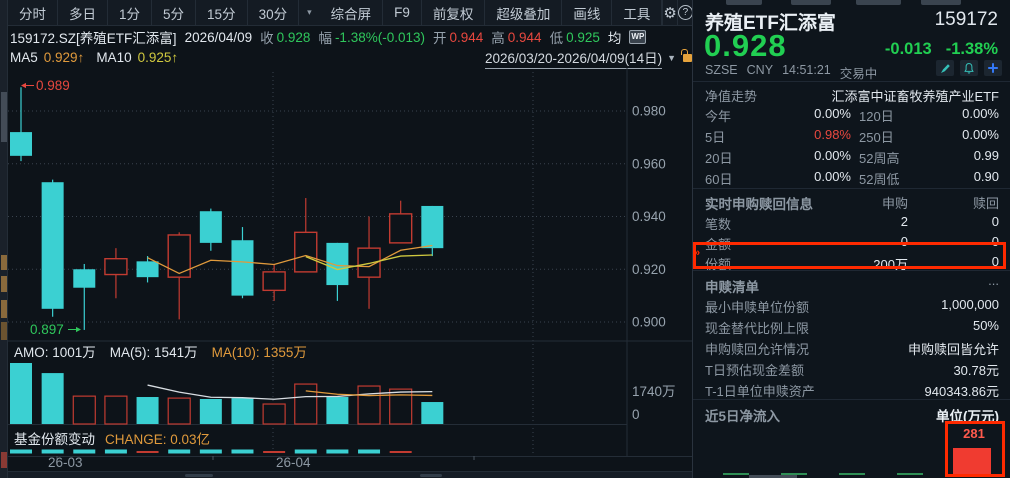  I want to click on close-value: 0.928, so click(293, 37).